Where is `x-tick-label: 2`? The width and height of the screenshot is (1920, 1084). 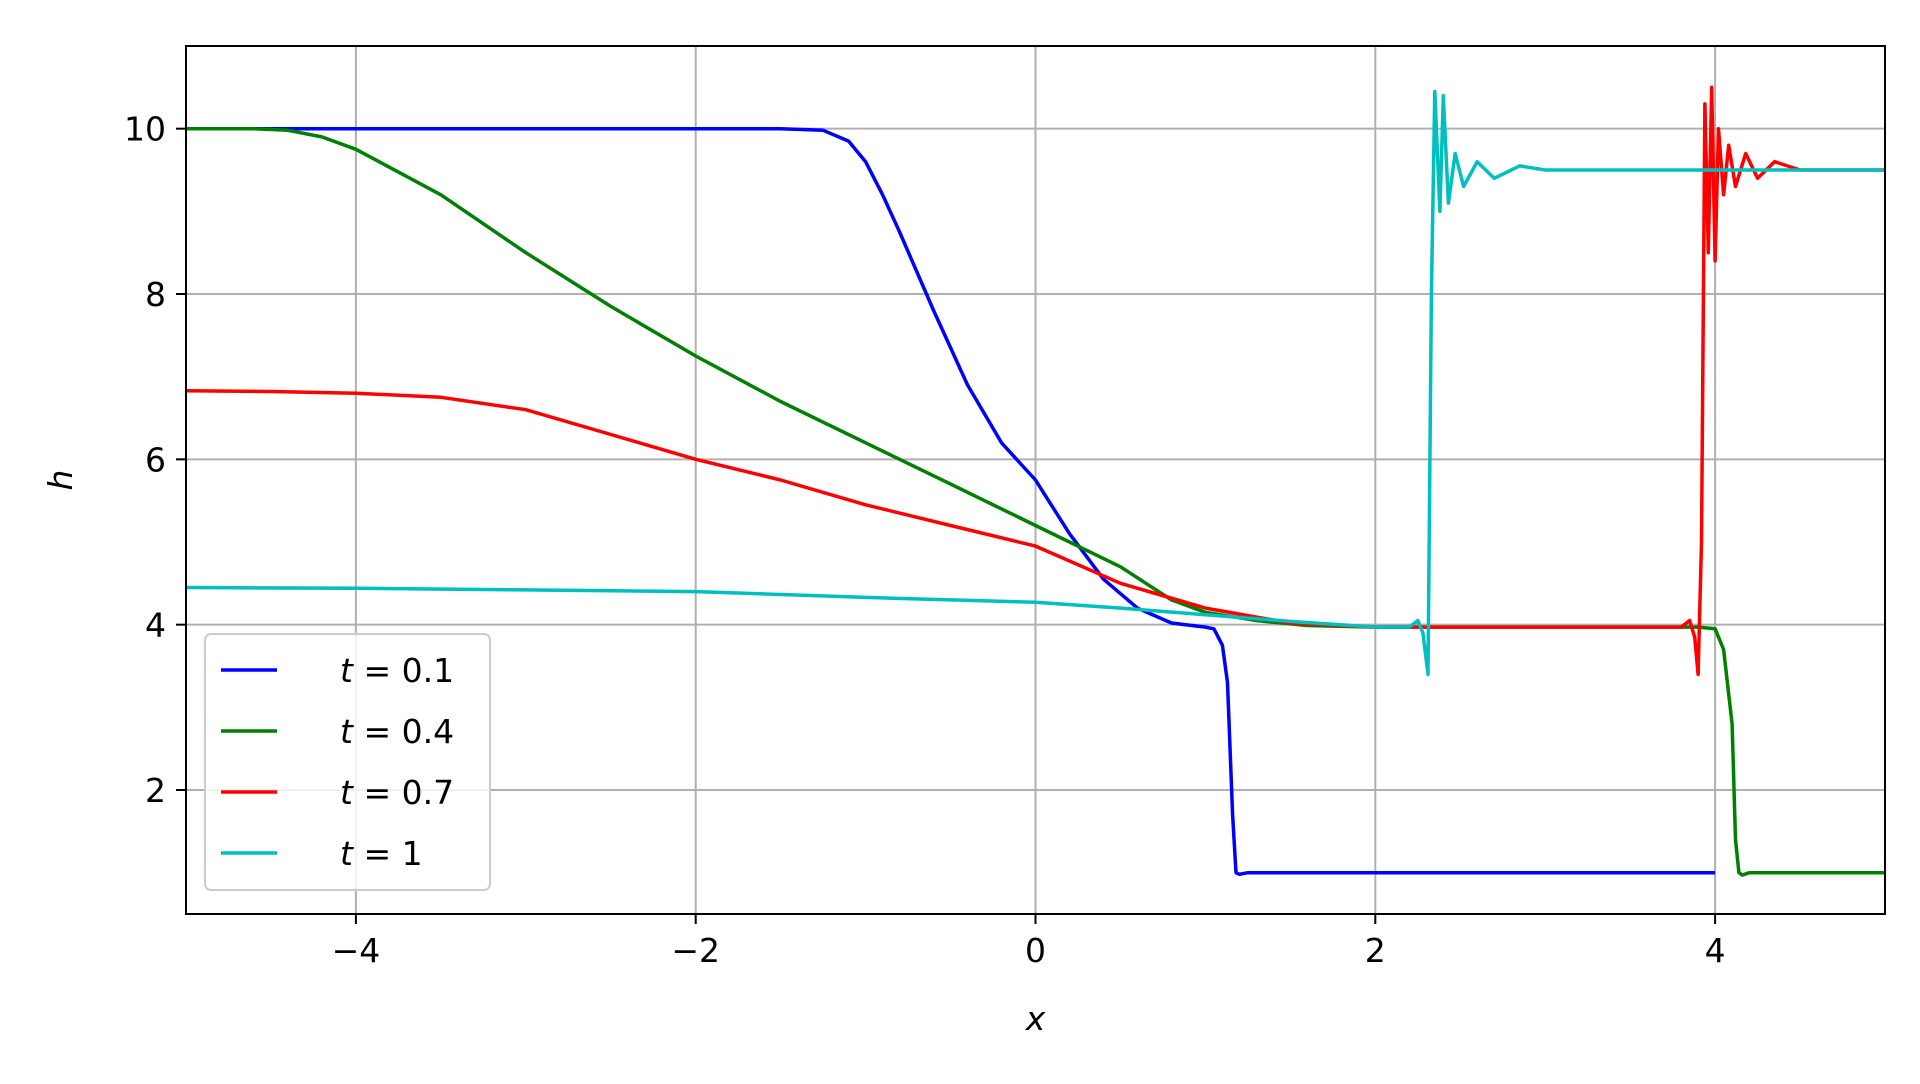 x-tick-label: 2 is located at coordinates (1375, 950).